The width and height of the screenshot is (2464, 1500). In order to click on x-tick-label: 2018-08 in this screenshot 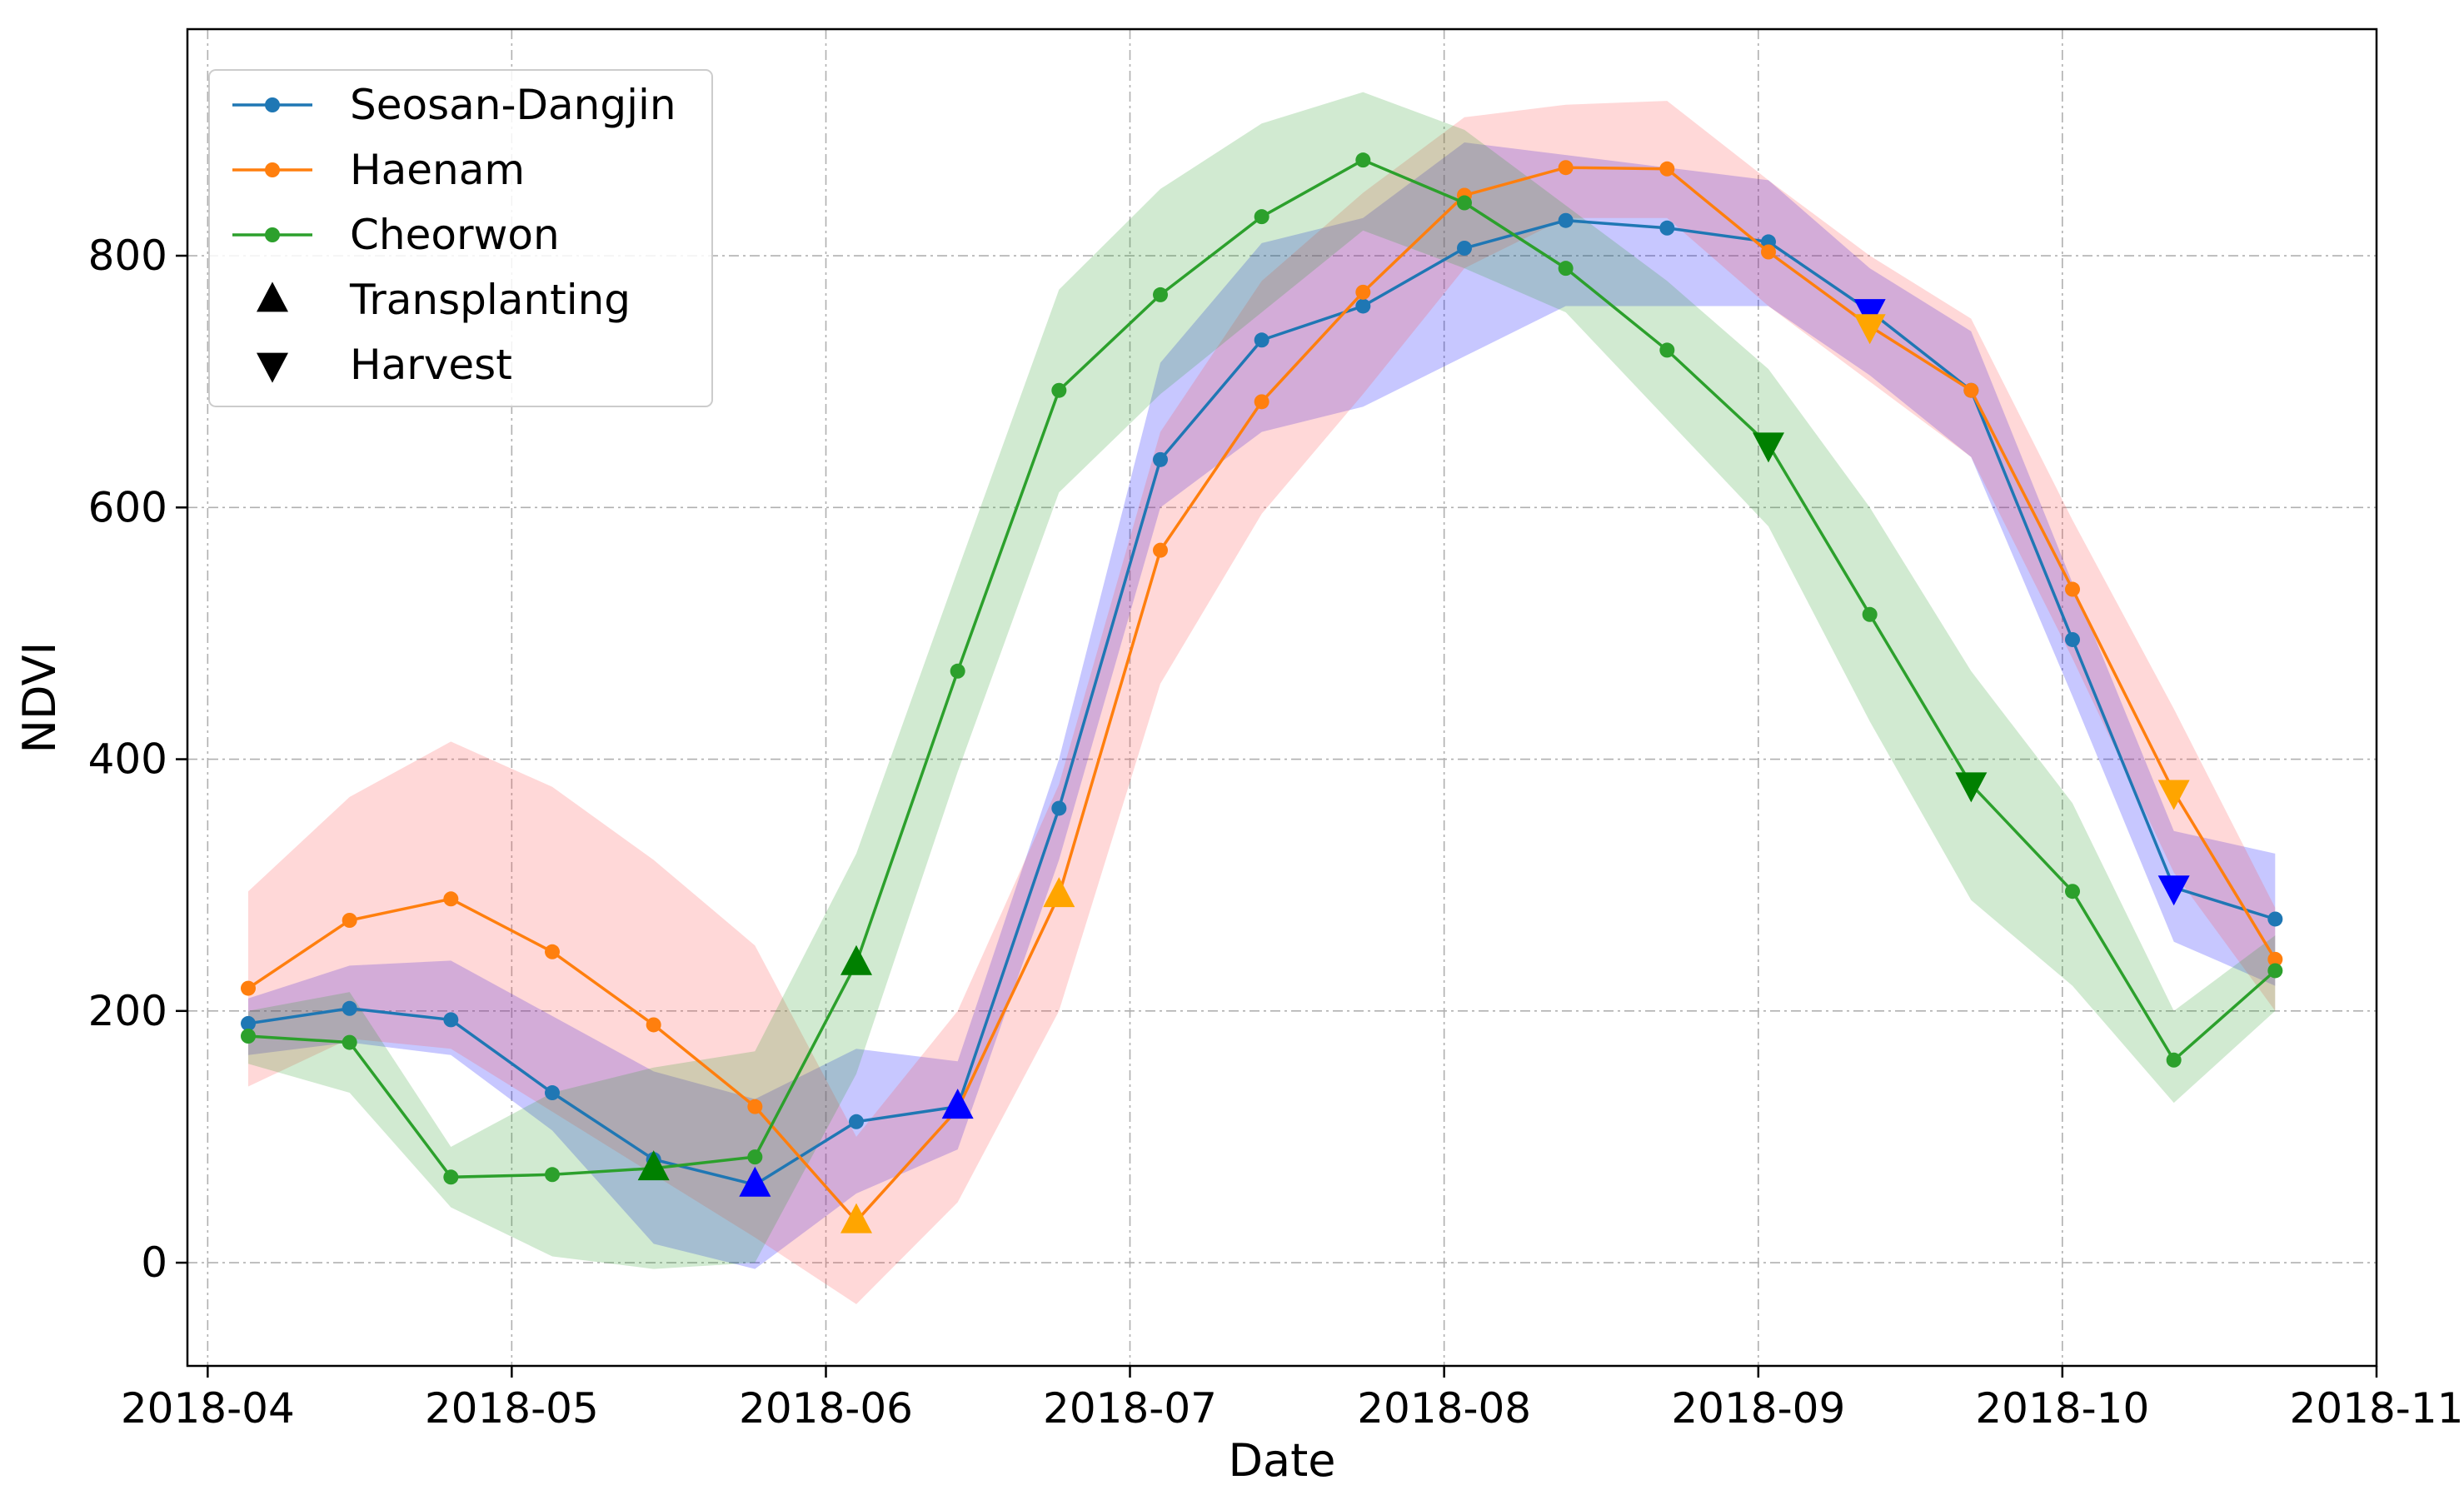, I will do `click(1444, 1409)`.